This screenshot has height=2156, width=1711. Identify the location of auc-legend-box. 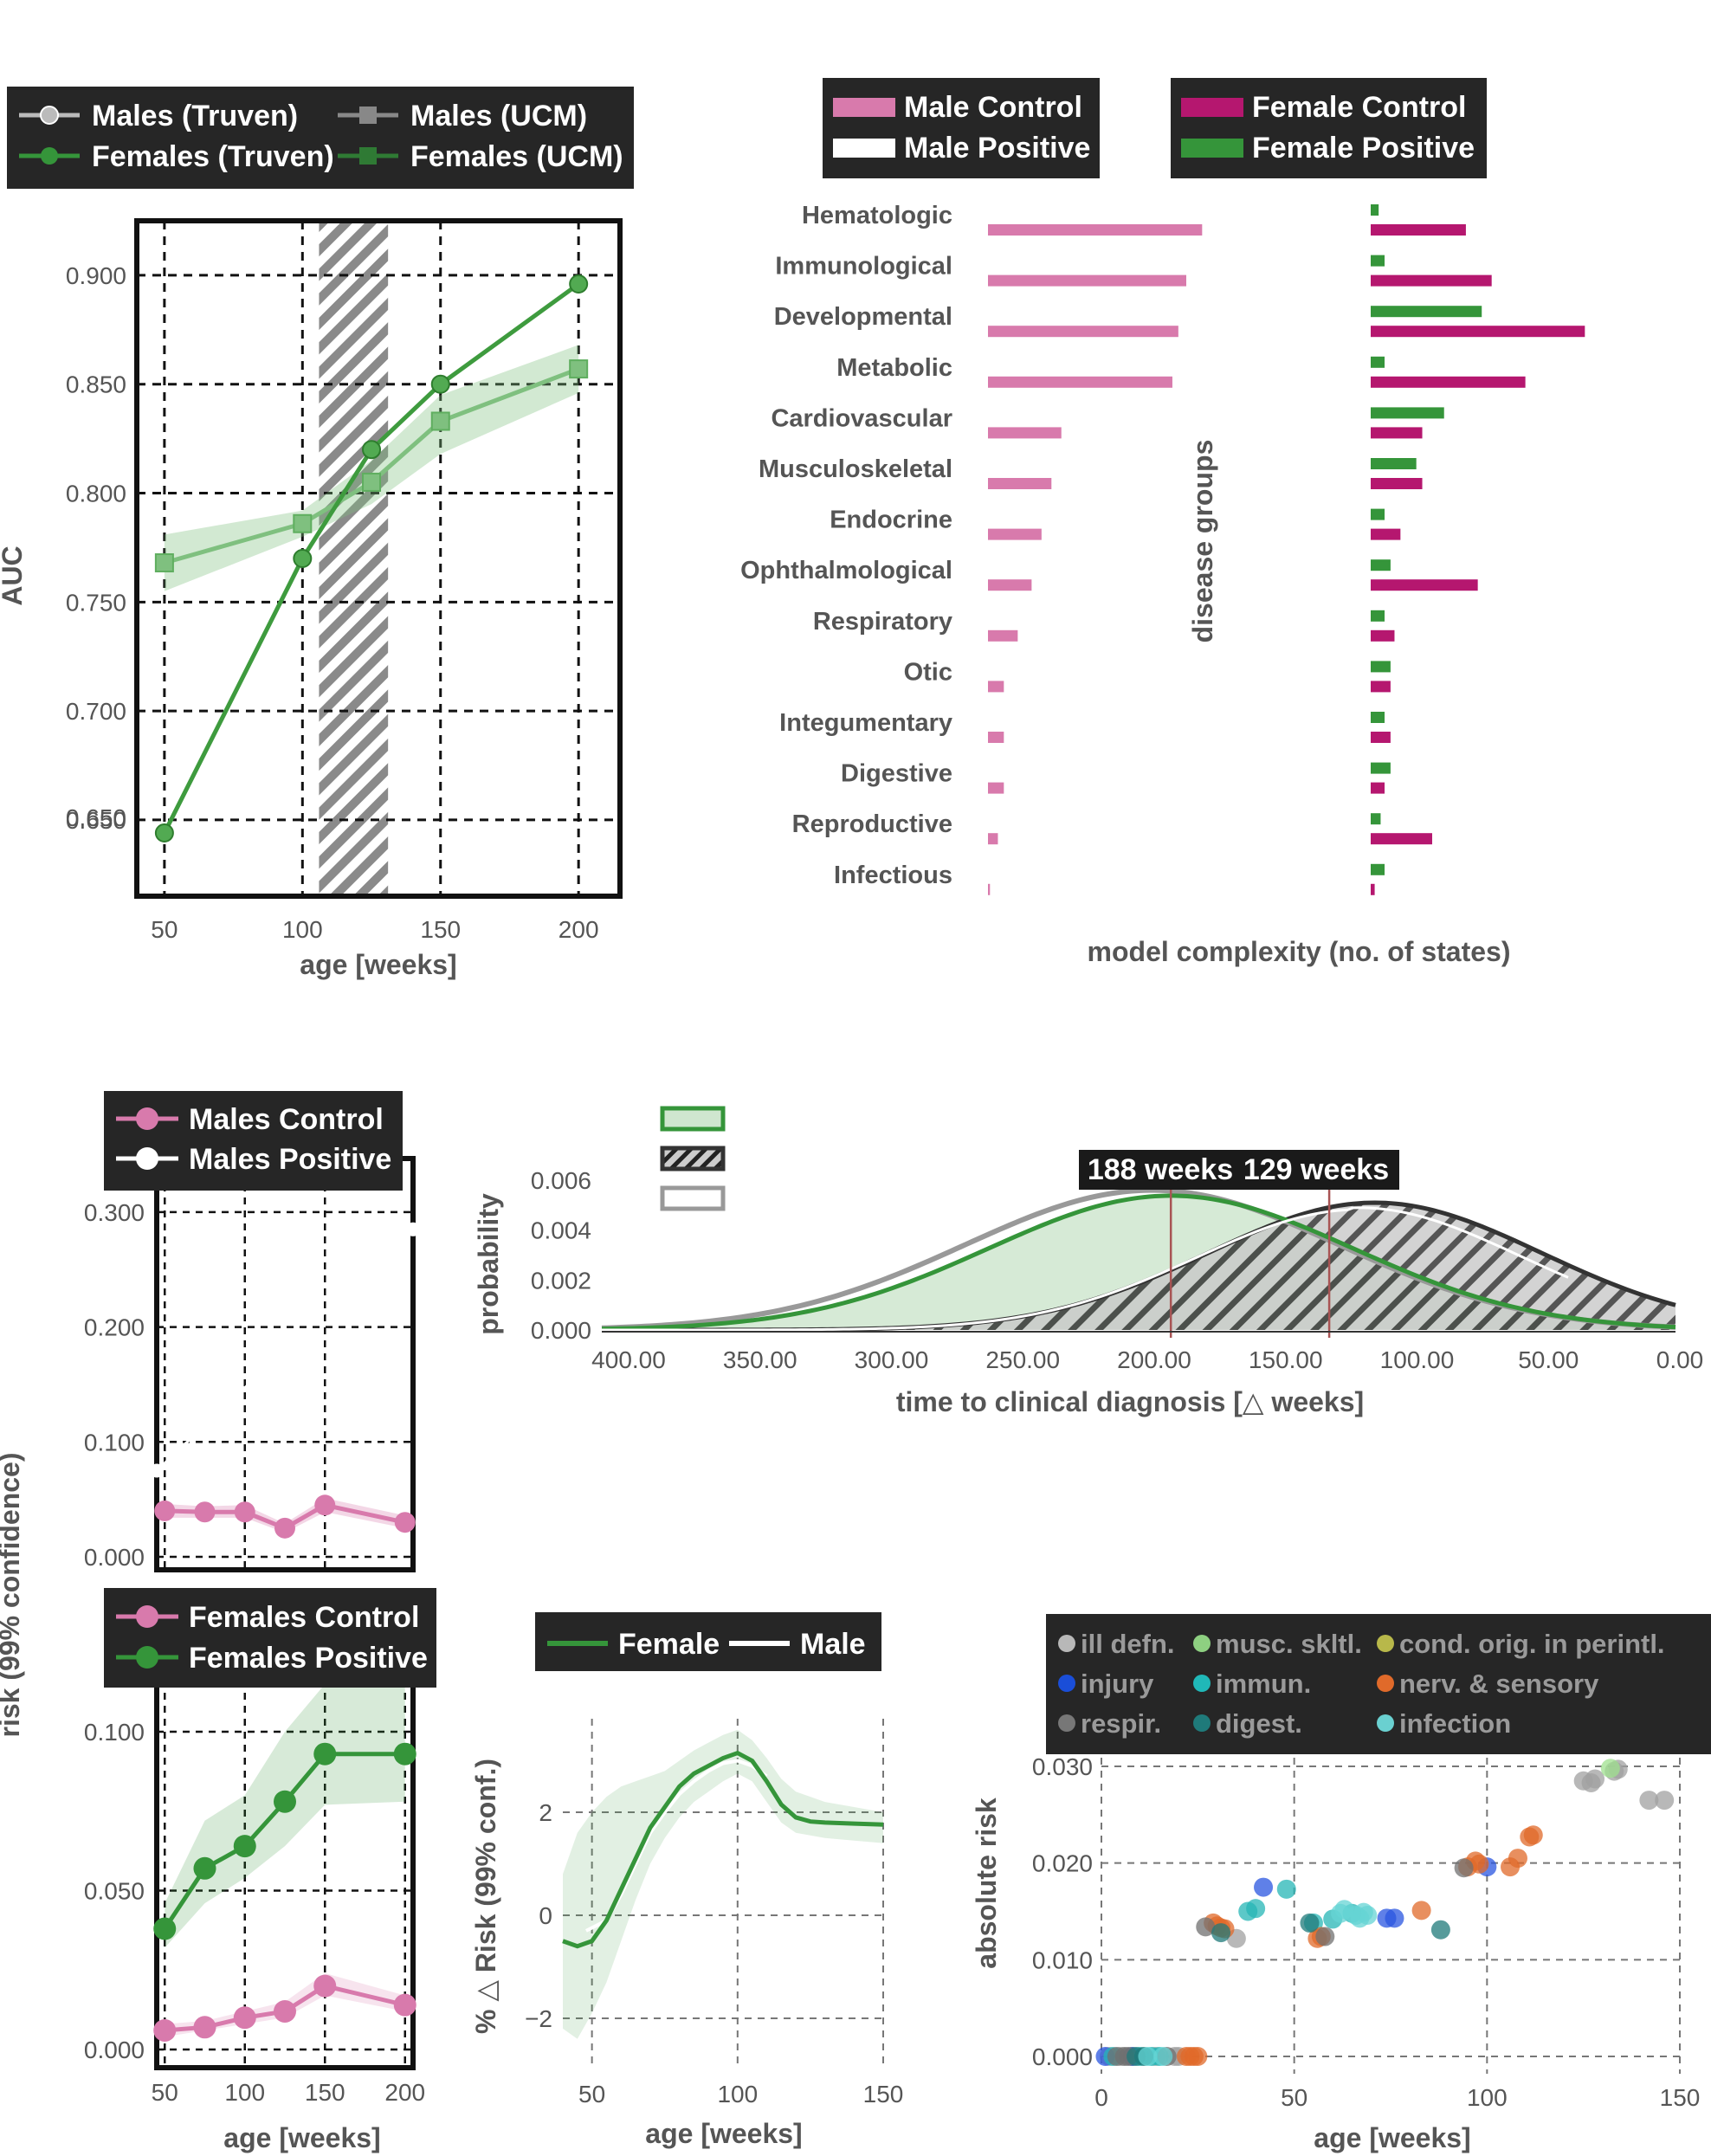
(320, 138).